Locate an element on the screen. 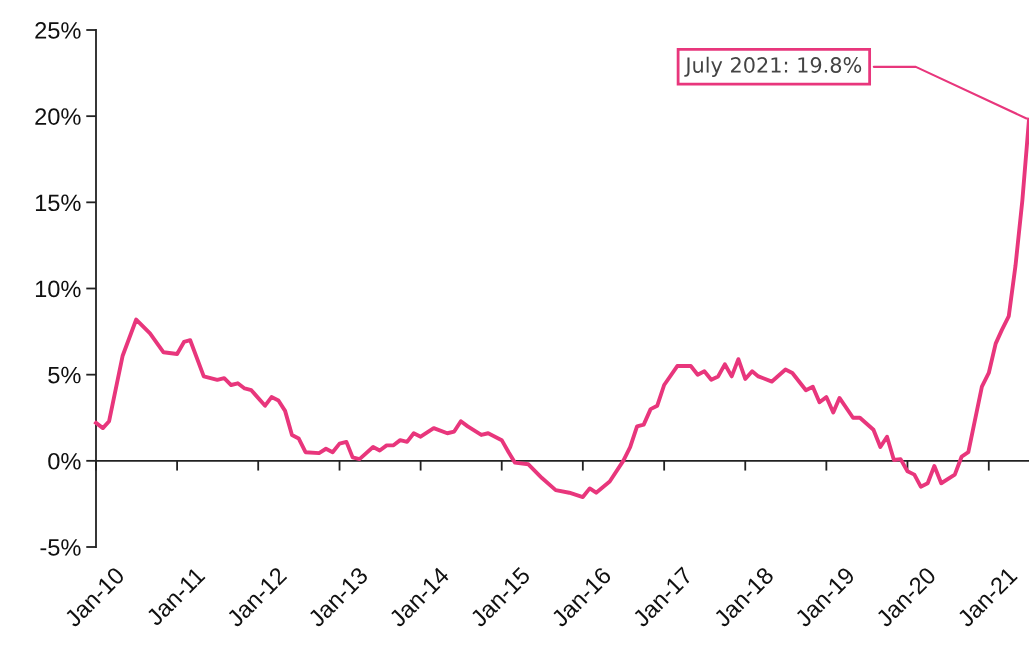 This screenshot has width=1029, height=649. y-tick-label: 25% is located at coordinates (58, 30).